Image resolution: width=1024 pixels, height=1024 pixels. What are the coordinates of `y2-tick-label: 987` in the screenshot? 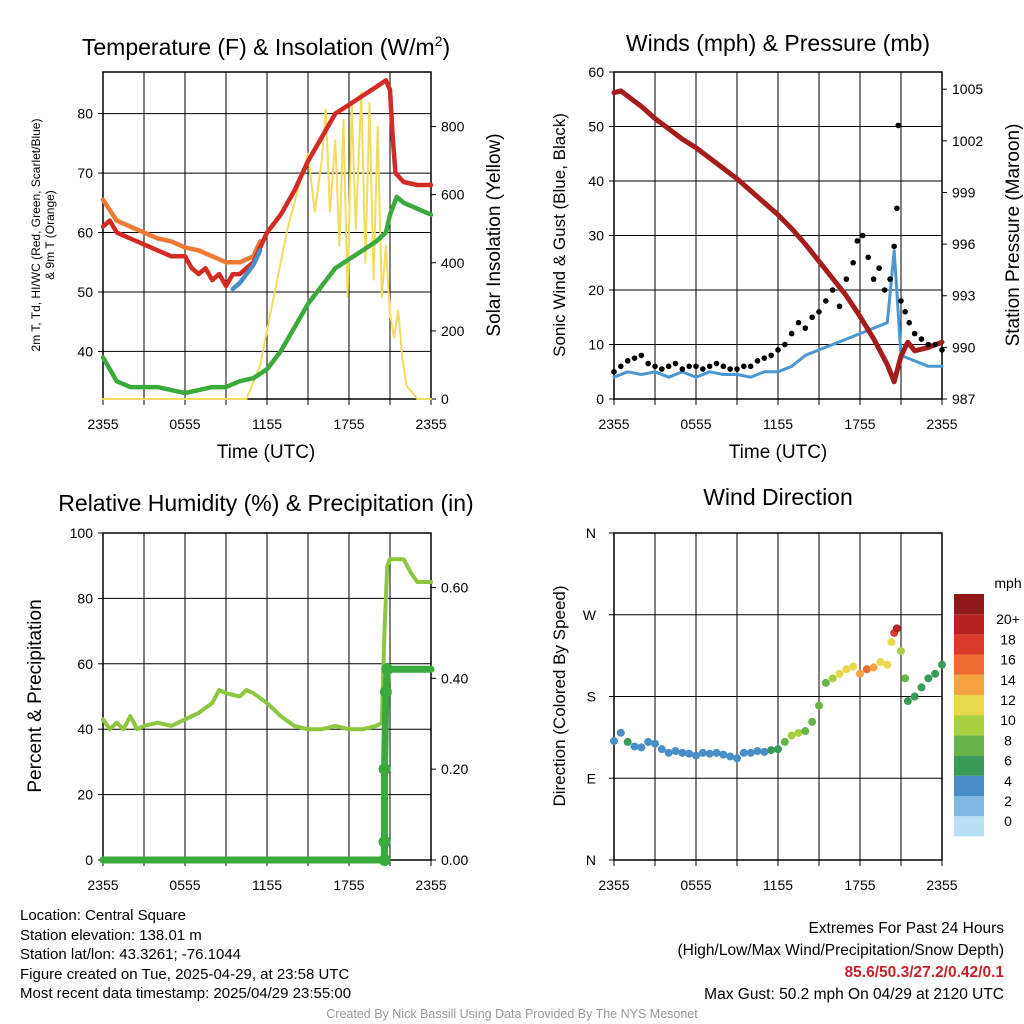 It's located at (964, 399).